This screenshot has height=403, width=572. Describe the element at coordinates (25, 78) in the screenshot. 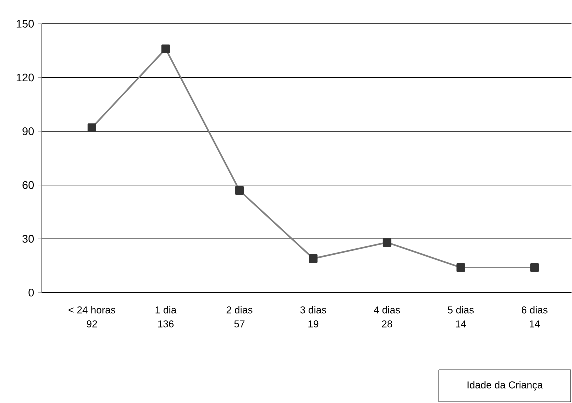

I see `y-tick-label: 120` at that location.